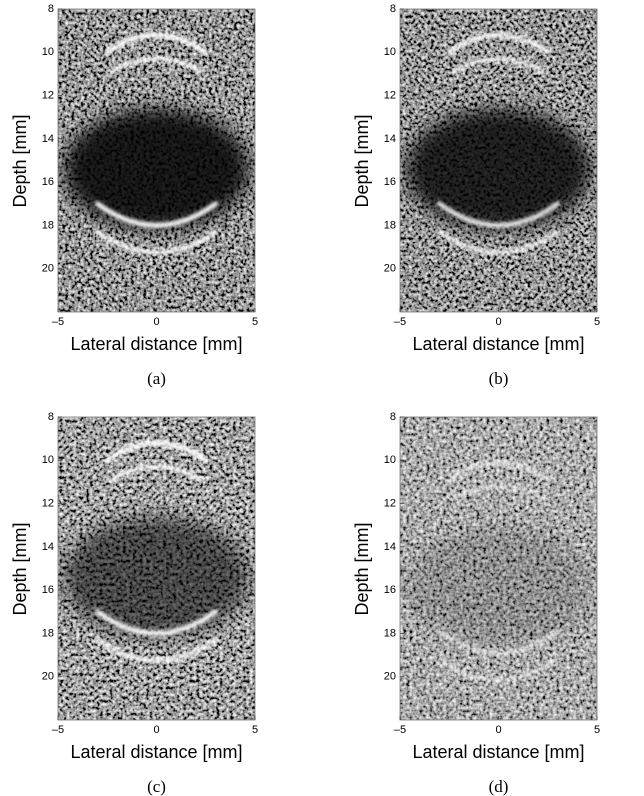 This screenshot has height=796, width=644. Describe the element at coordinates (156, 786) in the screenshot. I see `caption: (c)` at that location.